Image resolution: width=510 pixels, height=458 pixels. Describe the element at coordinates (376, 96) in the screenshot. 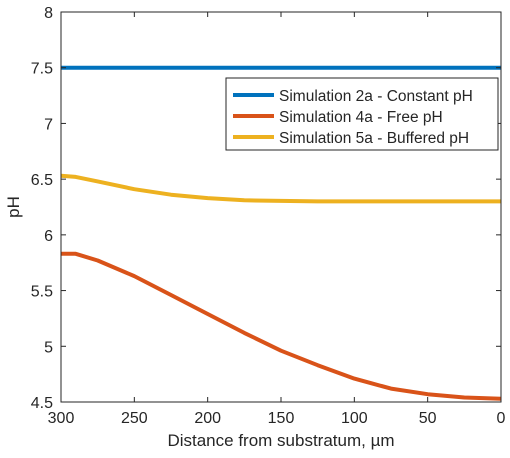

I see `legend-label-1: Simulation 2a - Constant pH` at that location.